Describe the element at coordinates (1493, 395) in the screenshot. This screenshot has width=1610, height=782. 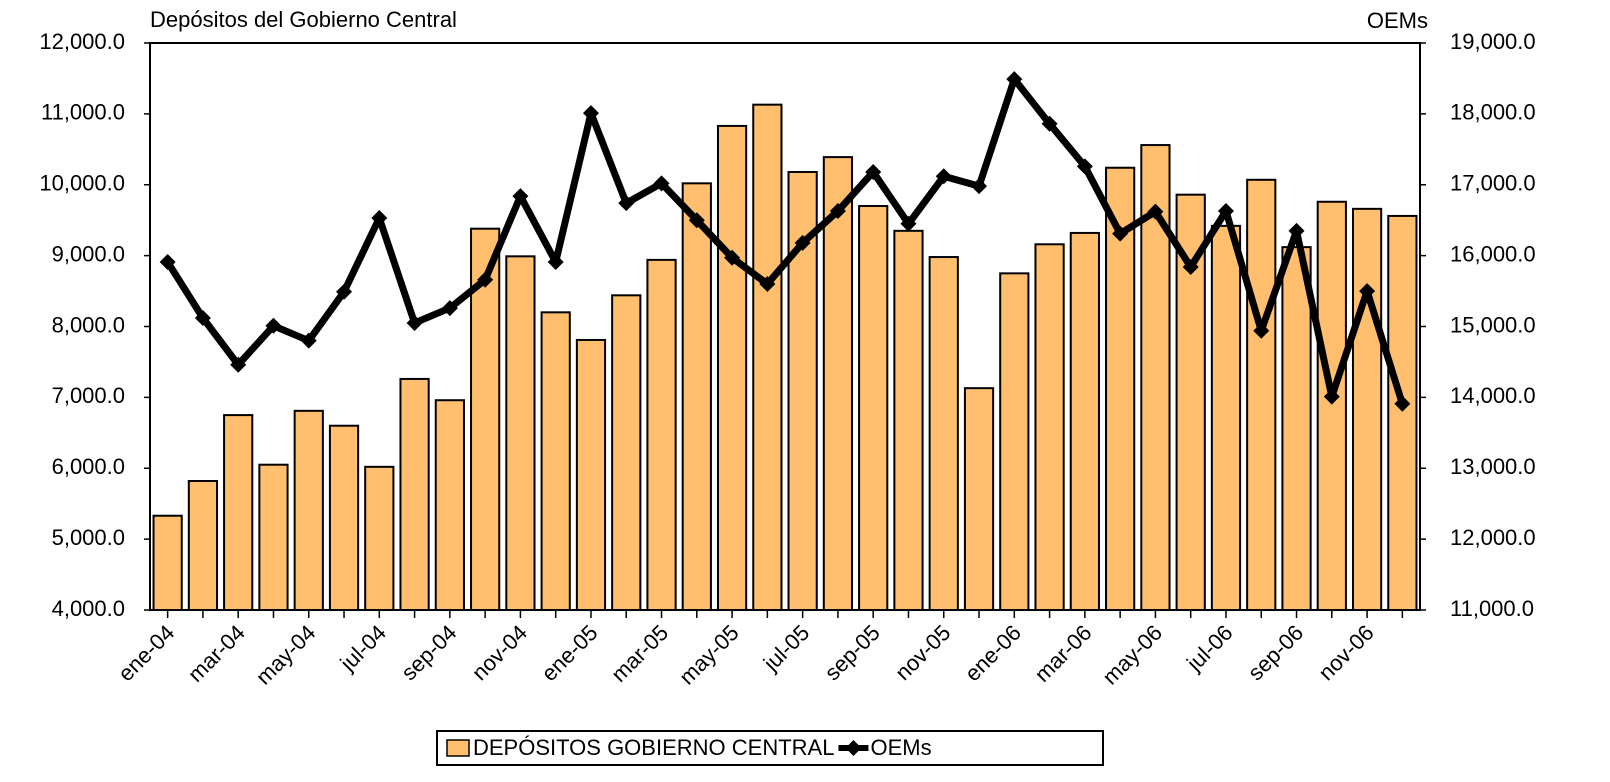
I see `y2-tick-label: 14,000.0` at that location.